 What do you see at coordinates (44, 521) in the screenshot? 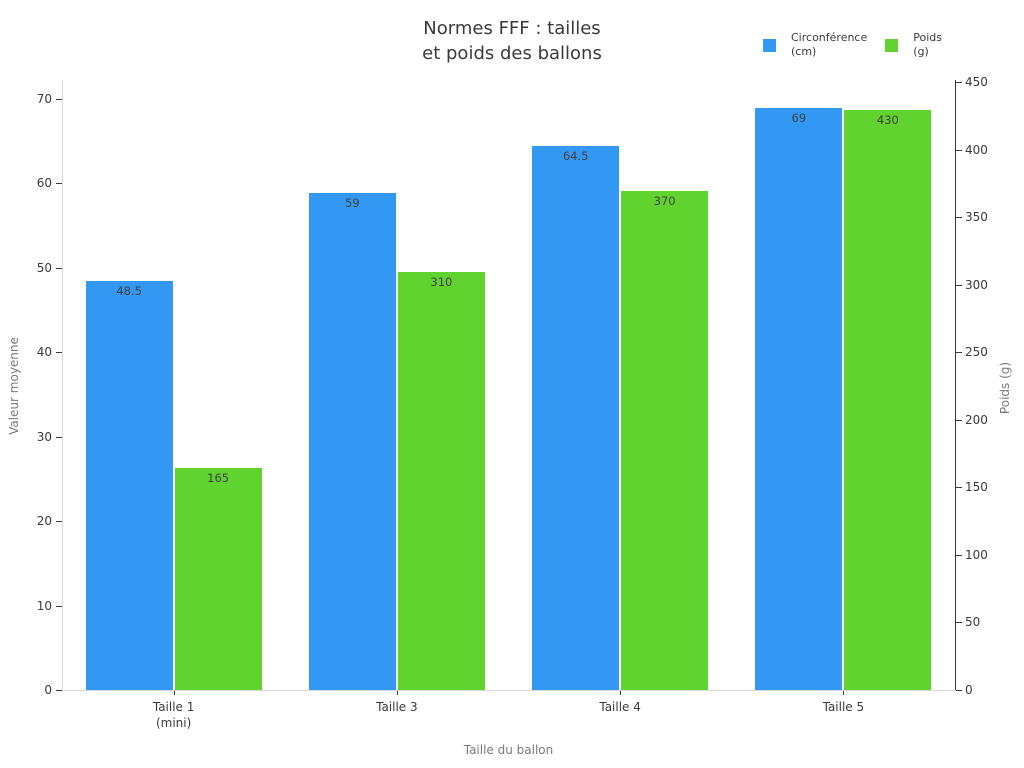
I see `left-axis-tick-label: 20` at bounding box center [44, 521].